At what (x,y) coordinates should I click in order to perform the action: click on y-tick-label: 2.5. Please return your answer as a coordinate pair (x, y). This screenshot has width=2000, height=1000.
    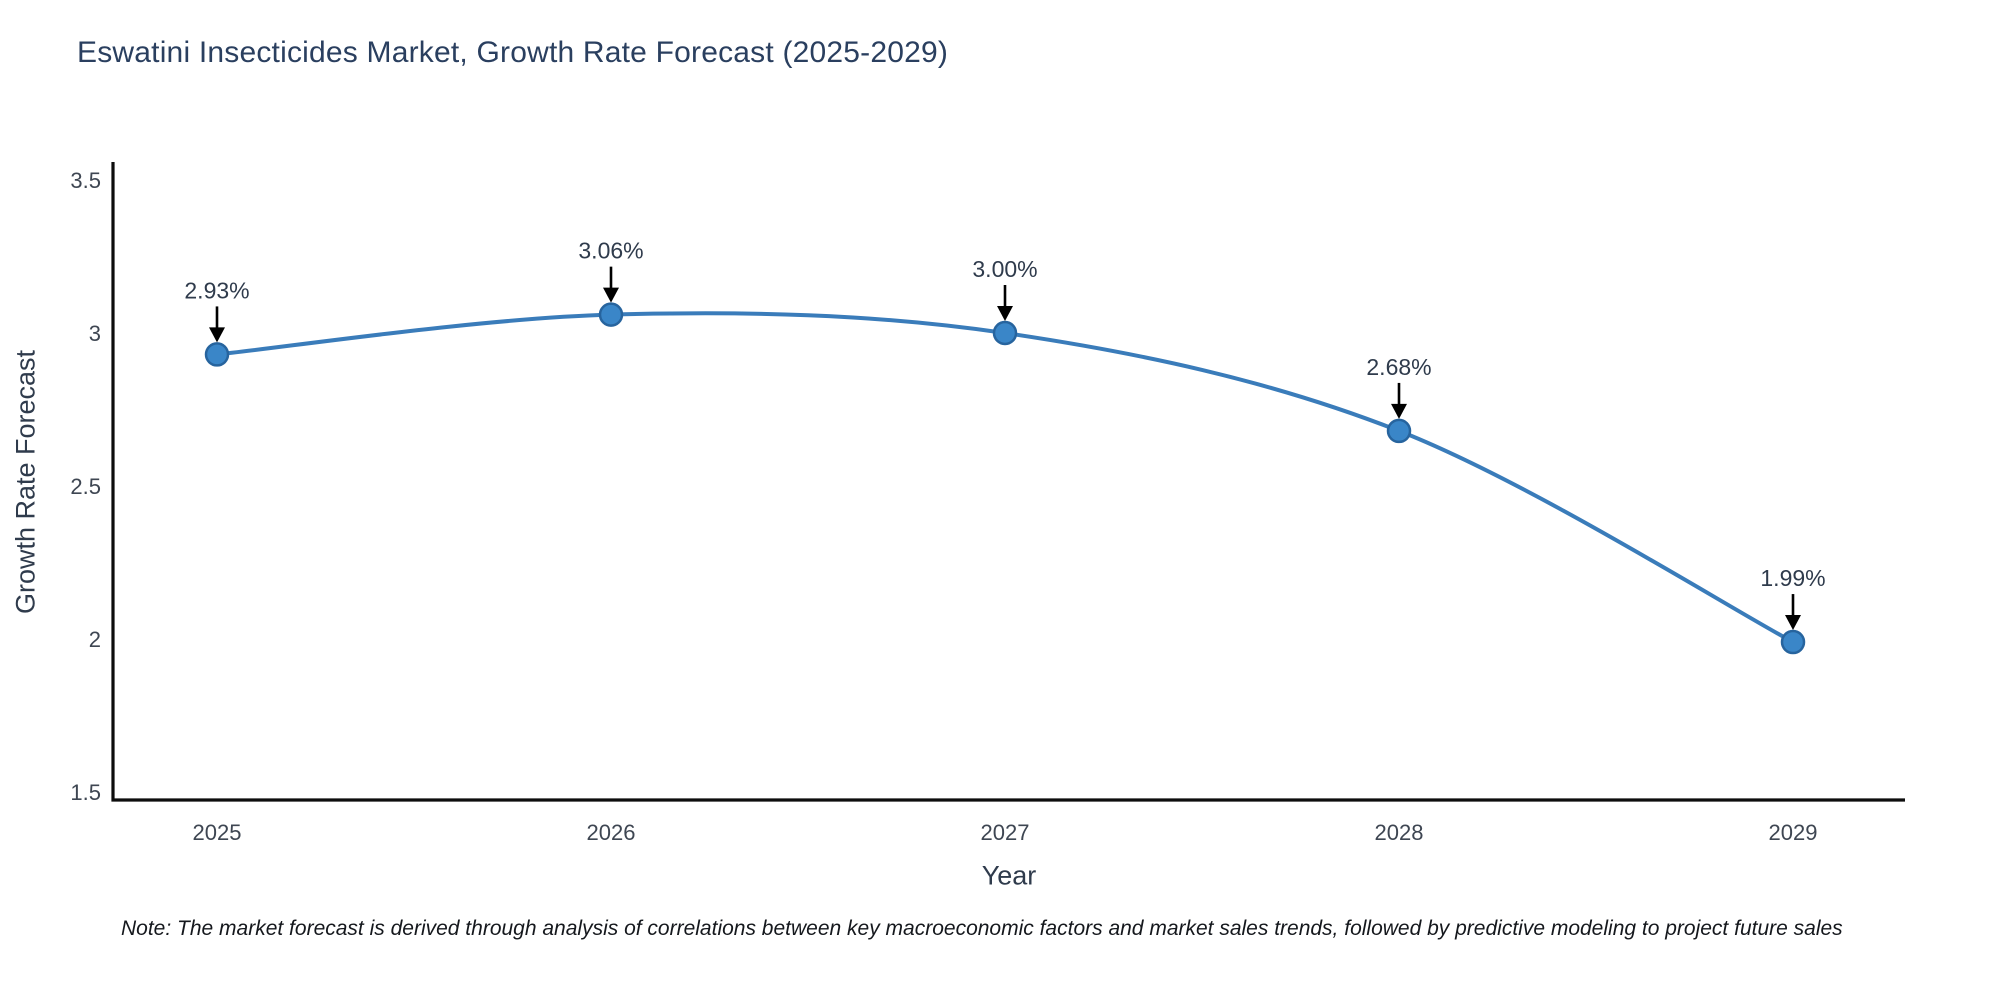
    Looking at the image, I should click on (85, 486).